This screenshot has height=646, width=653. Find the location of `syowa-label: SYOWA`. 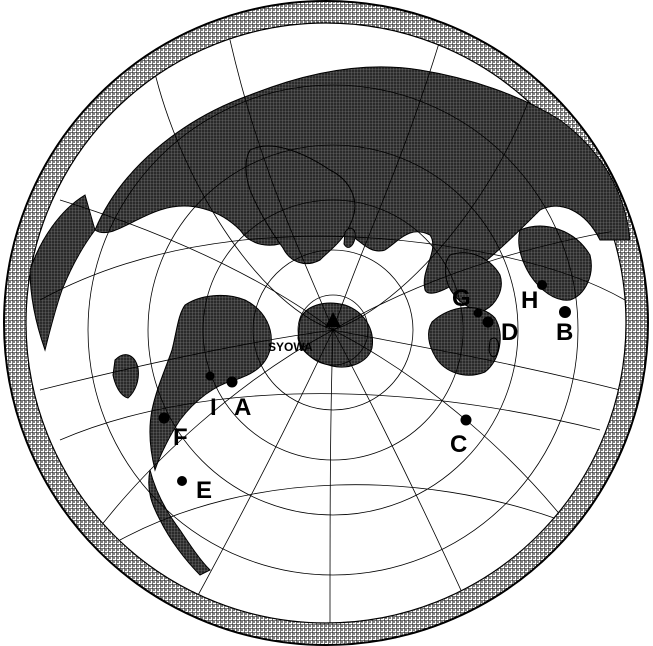

syowa-label: SYOWA is located at coordinates (290, 347).